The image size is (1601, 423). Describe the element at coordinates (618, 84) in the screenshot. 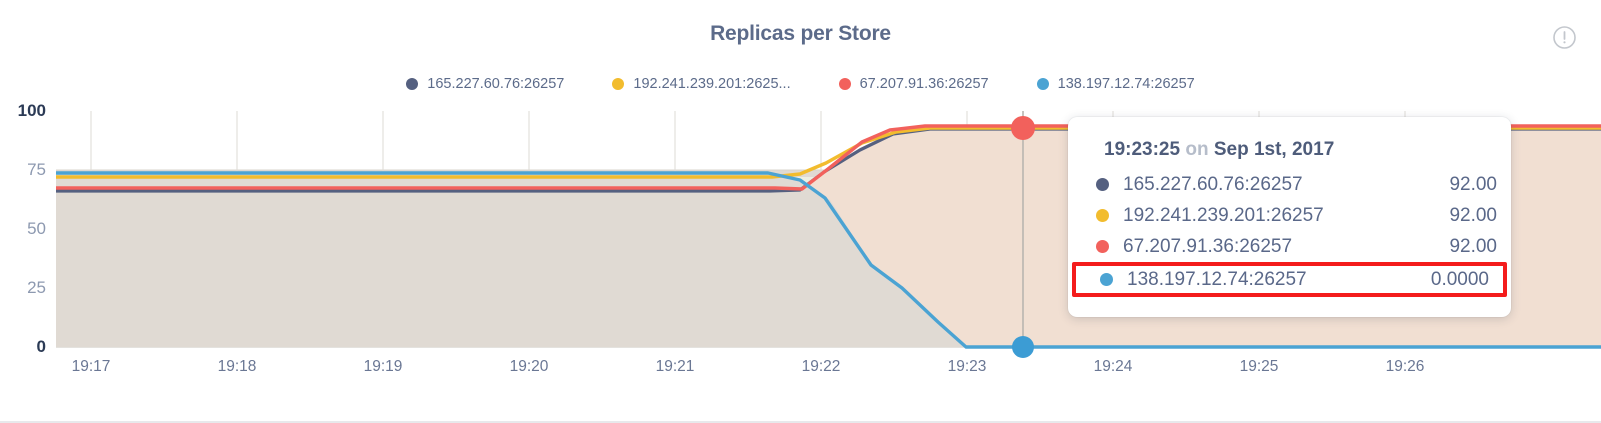

I see `legend-dot-yellow-icon` at that location.